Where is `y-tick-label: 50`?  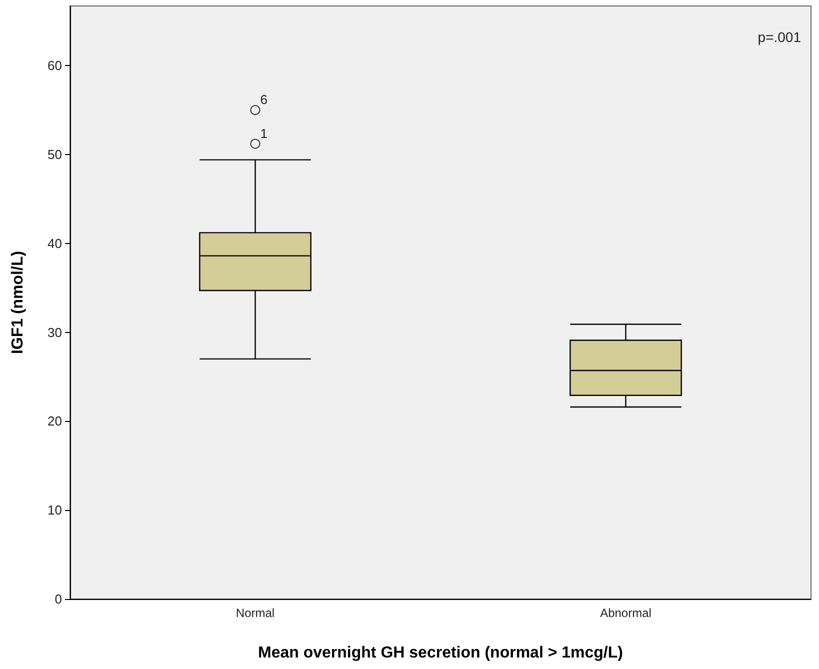
y-tick-label: 50 is located at coordinates (55, 154).